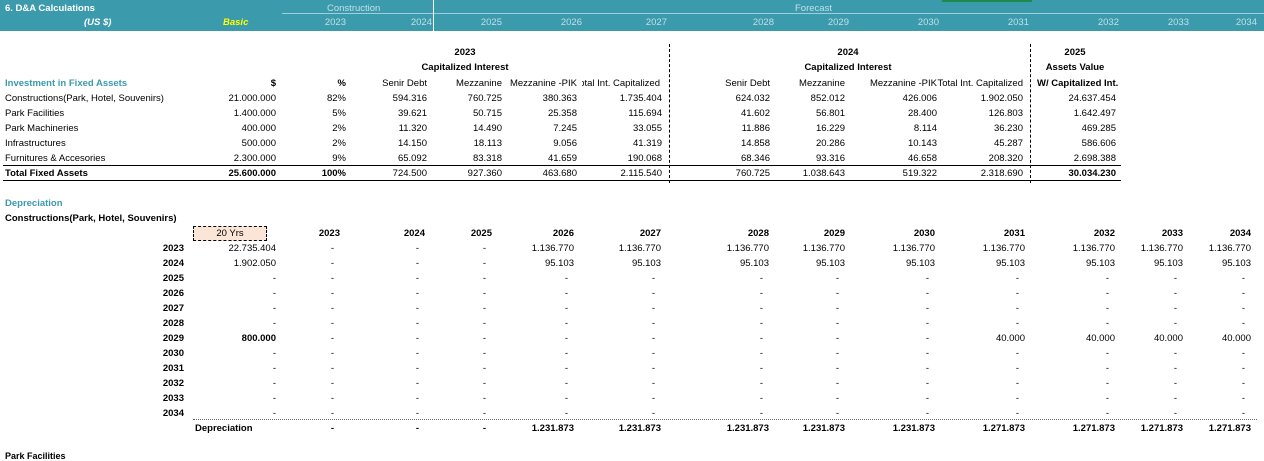 The height and width of the screenshot is (461, 1264). Describe the element at coordinates (563, 233) in the screenshot. I see `dep-year-header: 2026` at that location.